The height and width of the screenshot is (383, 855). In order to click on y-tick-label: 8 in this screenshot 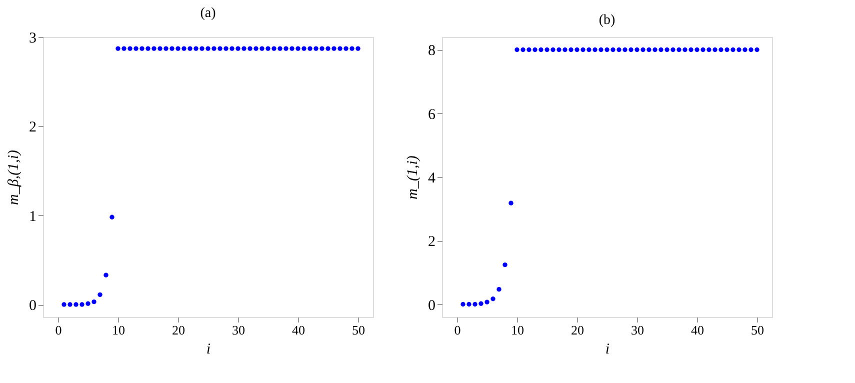, I will do `click(432, 51)`.